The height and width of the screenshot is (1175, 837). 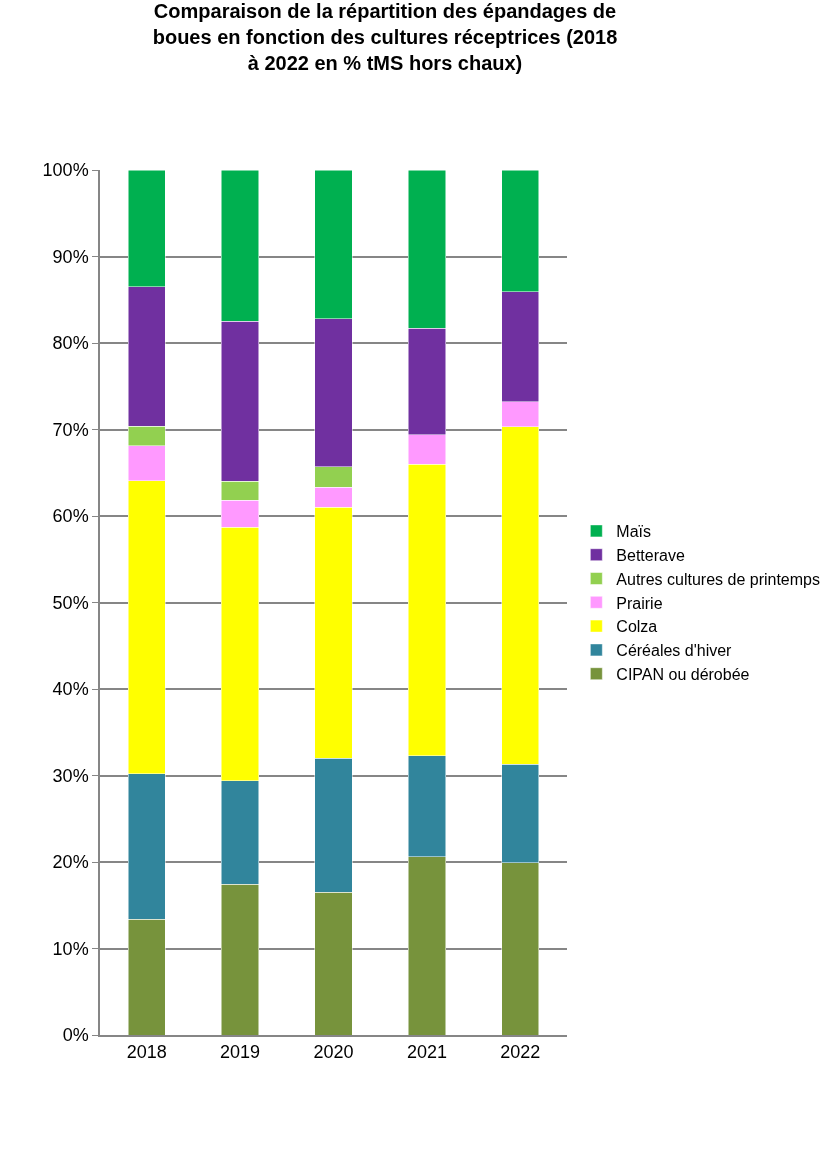 What do you see at coordinates (650, 555) in the screenshot?
I see `legend-label: Betterave` at bounding box center [650, 555].